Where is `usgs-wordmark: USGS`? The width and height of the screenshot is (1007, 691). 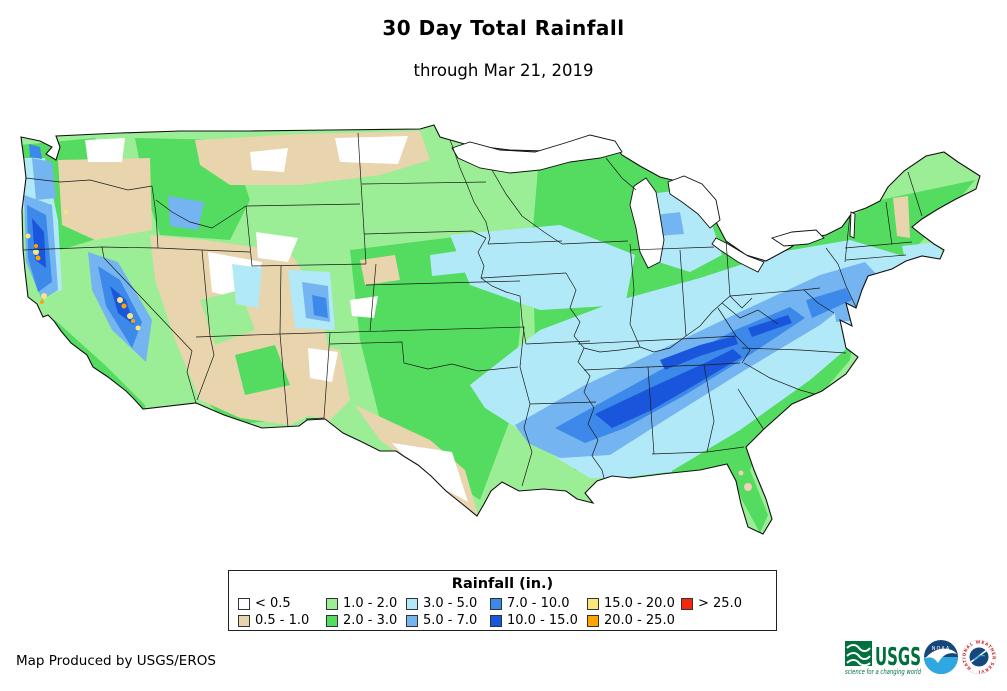 usgs-wordmark: USGS is located at coordinates (898, 656).